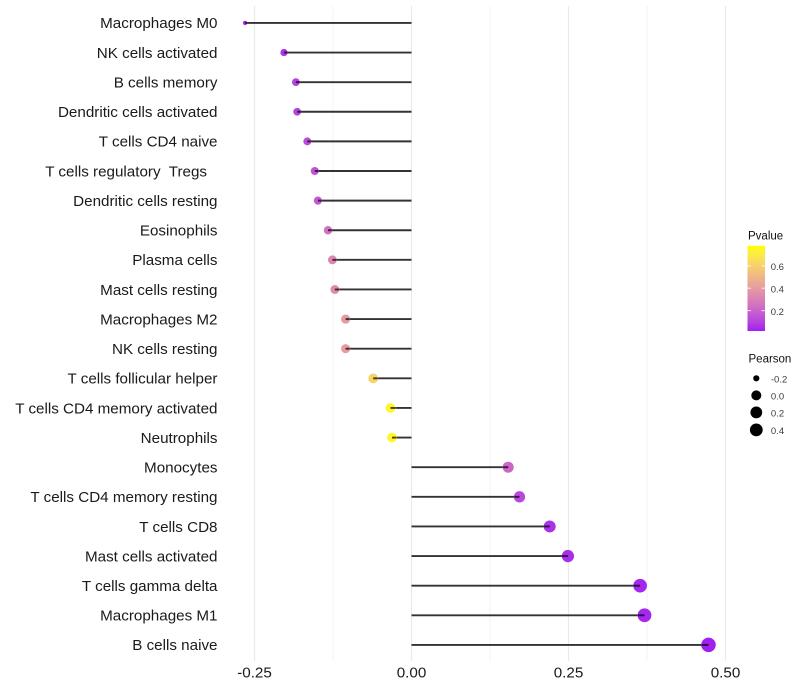  Describe the element at coordinates (412, 673) in the screenshot. I see `svg-text: 0.00` at that location.